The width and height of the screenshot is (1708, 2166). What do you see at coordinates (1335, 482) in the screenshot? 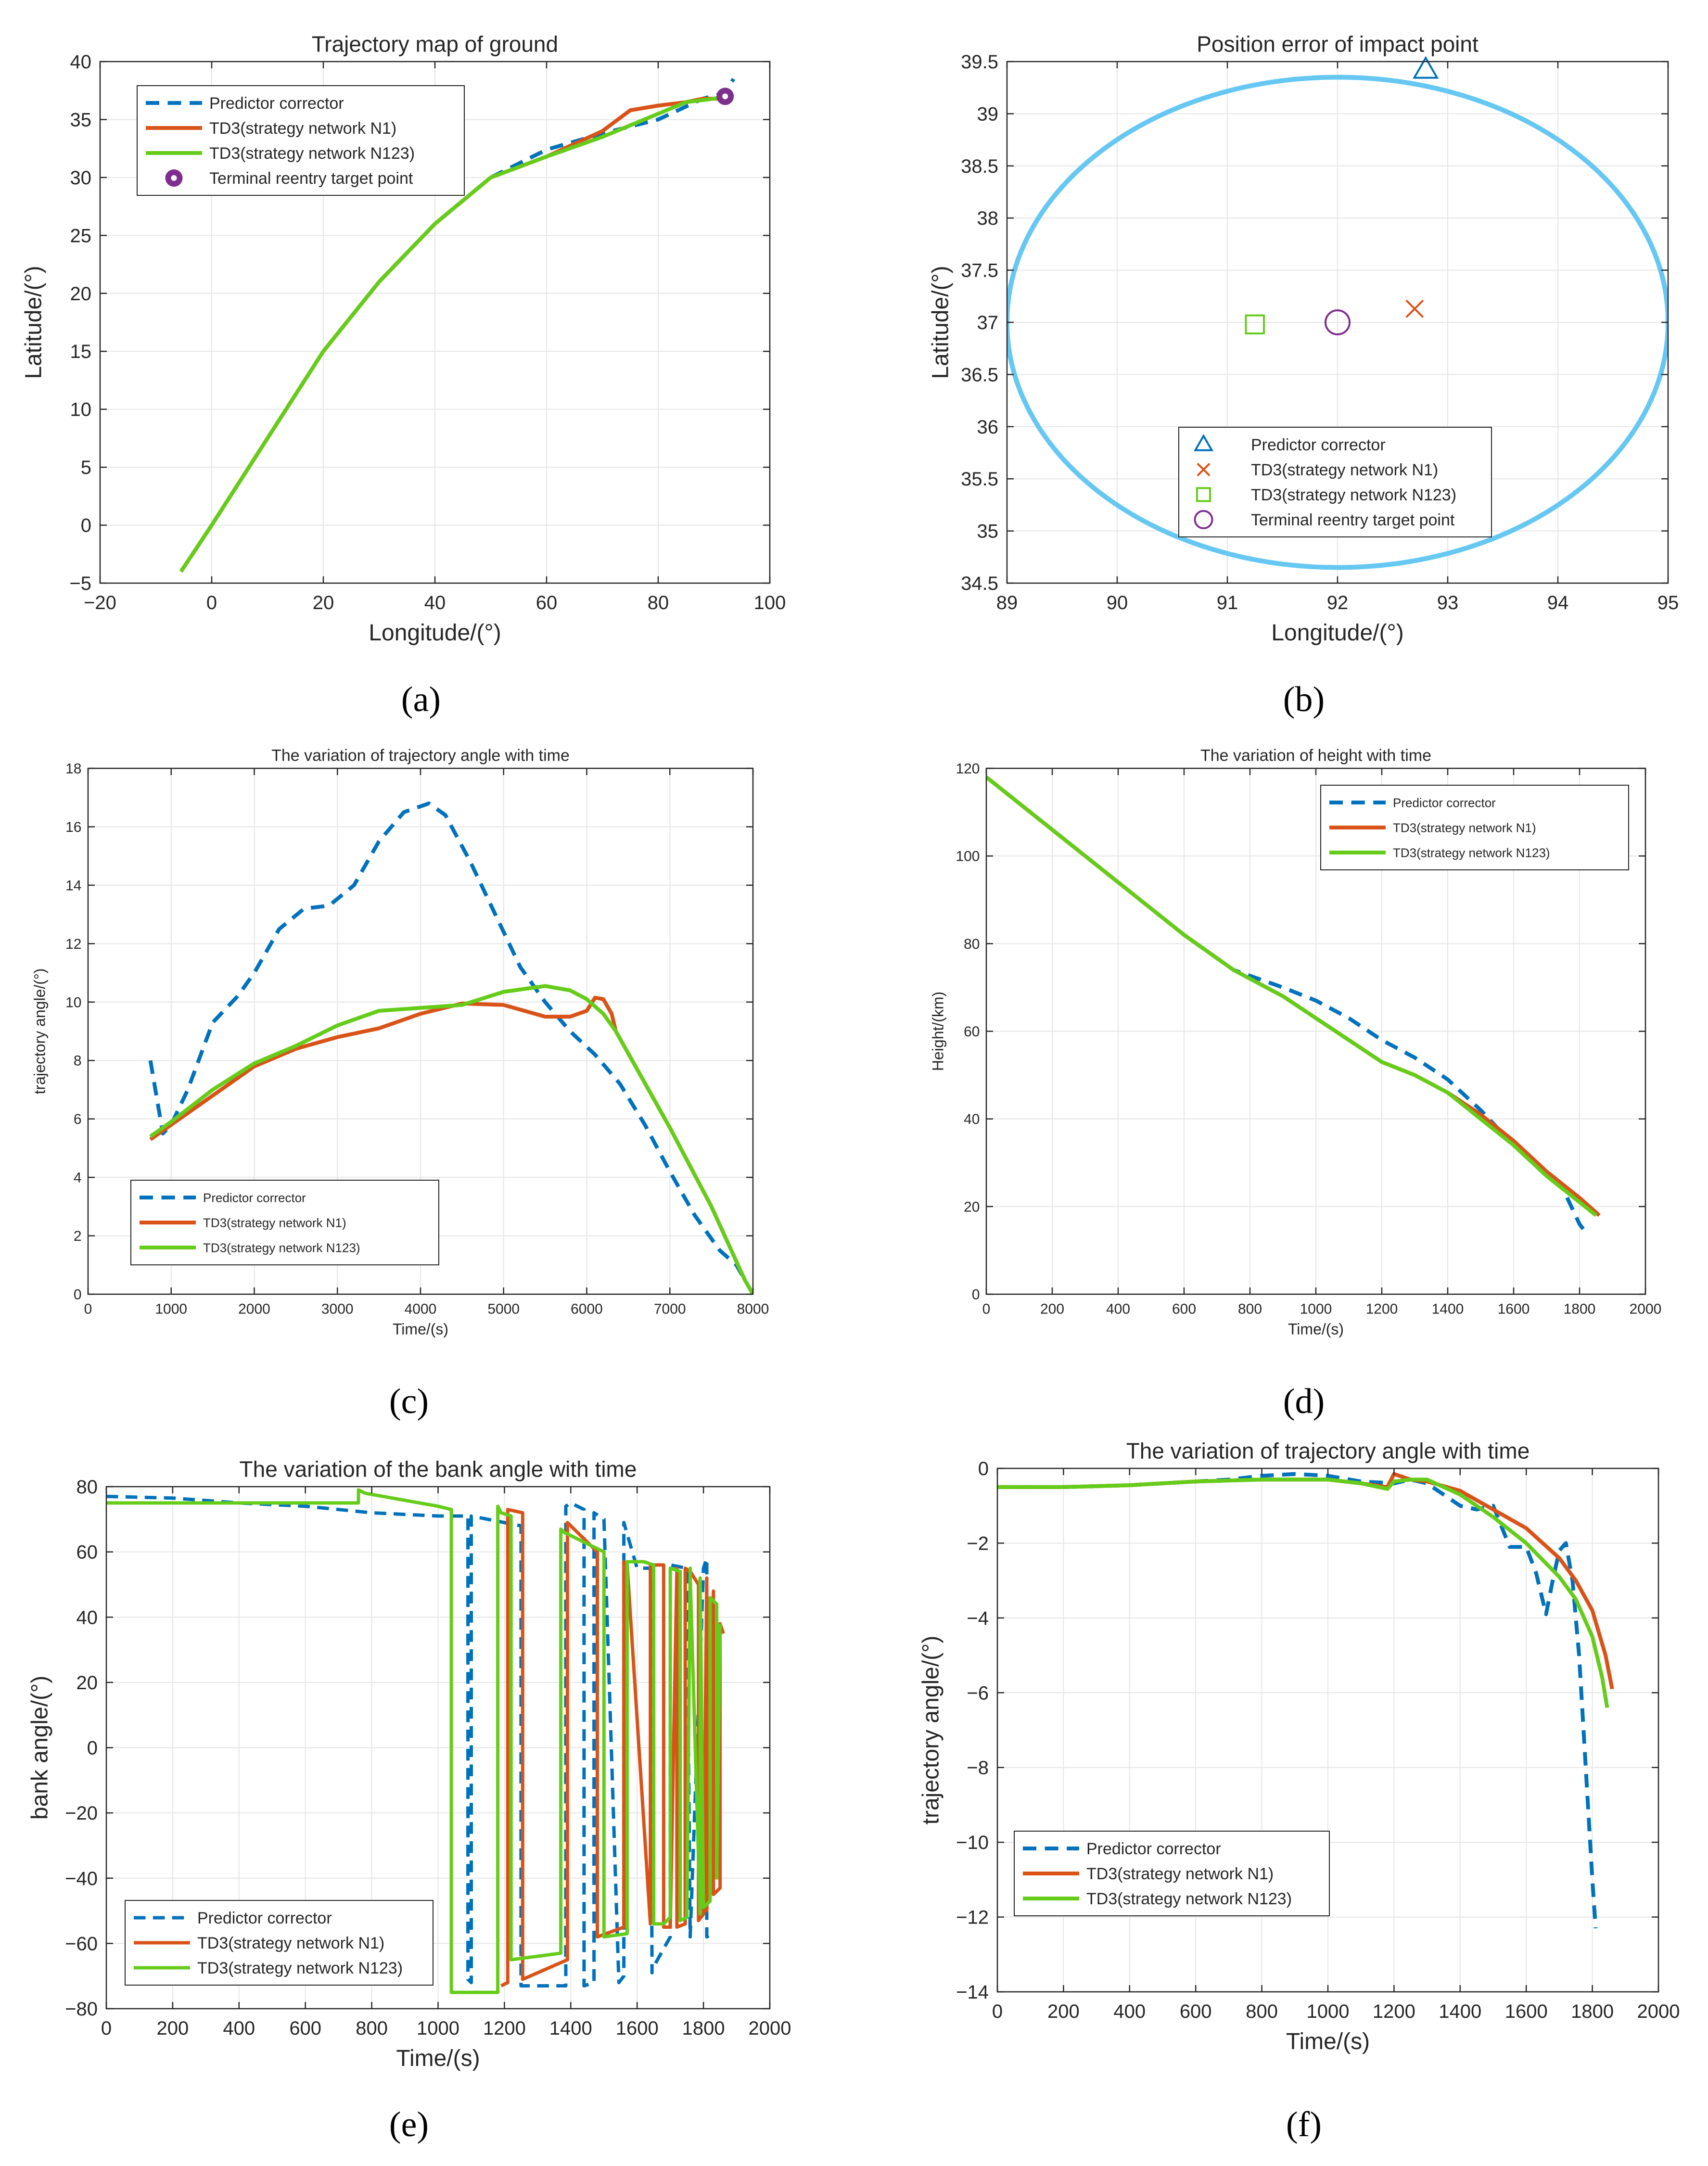
I see `legend-box` at bounding box center [1335, 482].